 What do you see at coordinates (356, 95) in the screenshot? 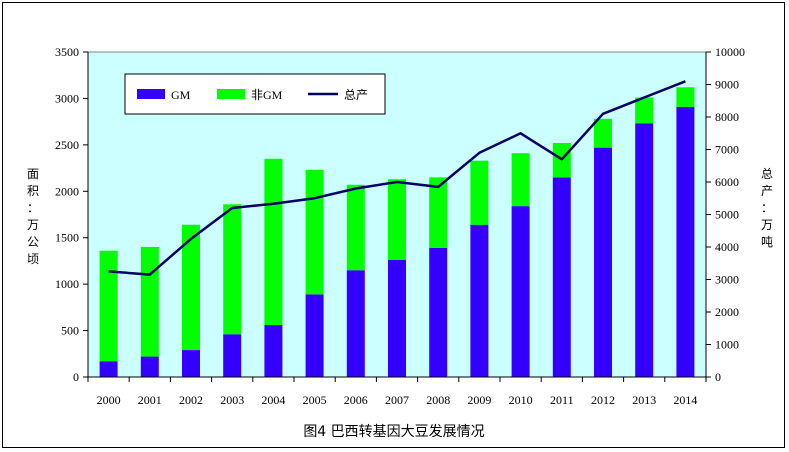
I see `legend-label-total: 总产` at bounding box center [356, 95].